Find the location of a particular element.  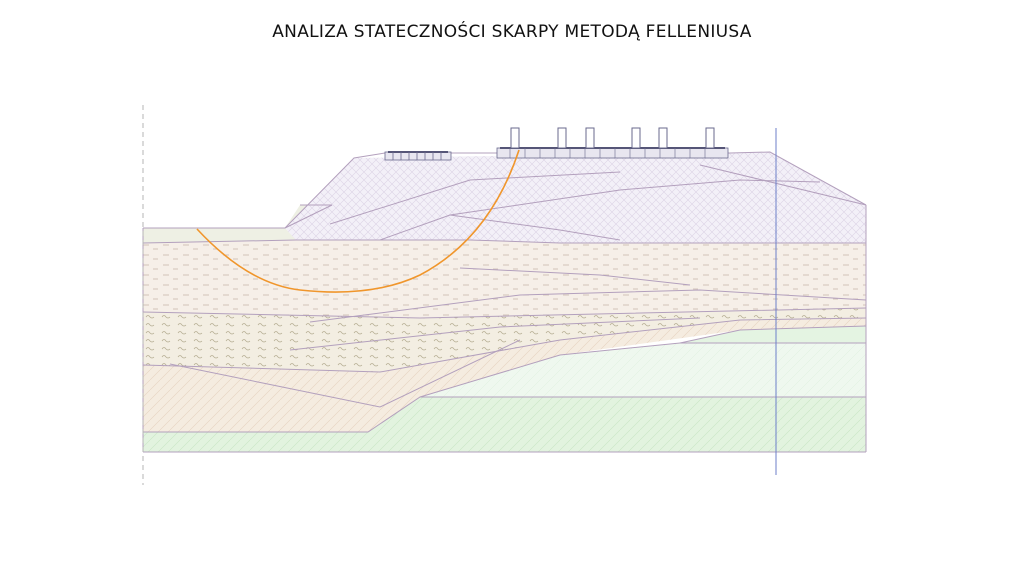

track-left is located at coordinates (418, 156).